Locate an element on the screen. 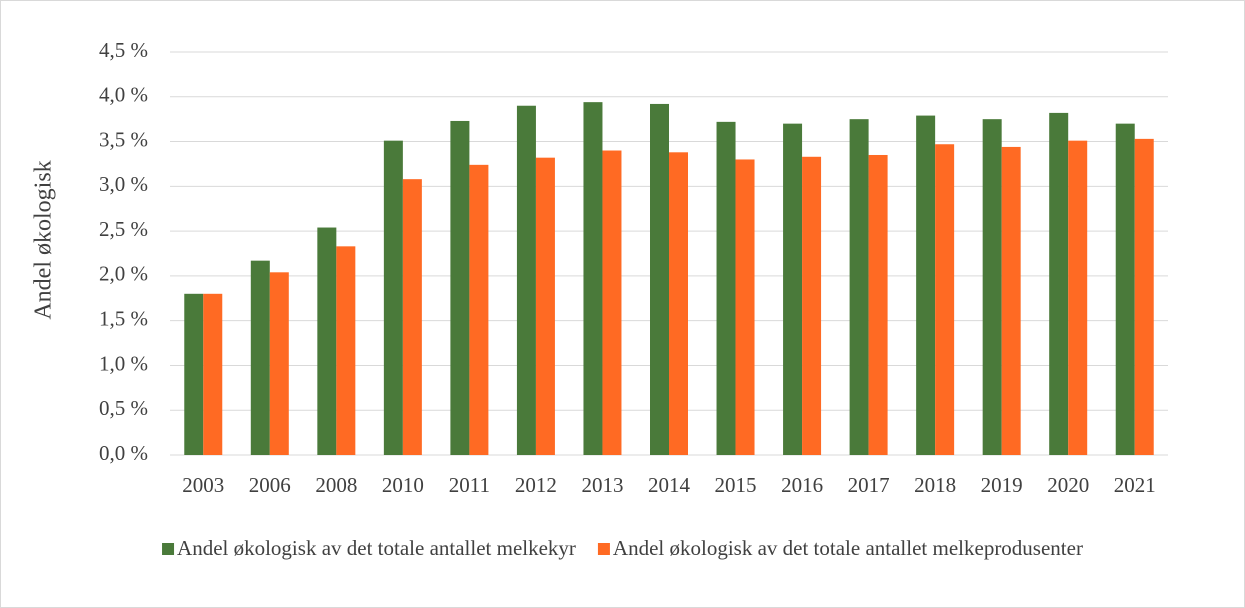 This screenshot has height=608, width=1245. x-tick-label: 2003 is located at coordinates (203, 485).